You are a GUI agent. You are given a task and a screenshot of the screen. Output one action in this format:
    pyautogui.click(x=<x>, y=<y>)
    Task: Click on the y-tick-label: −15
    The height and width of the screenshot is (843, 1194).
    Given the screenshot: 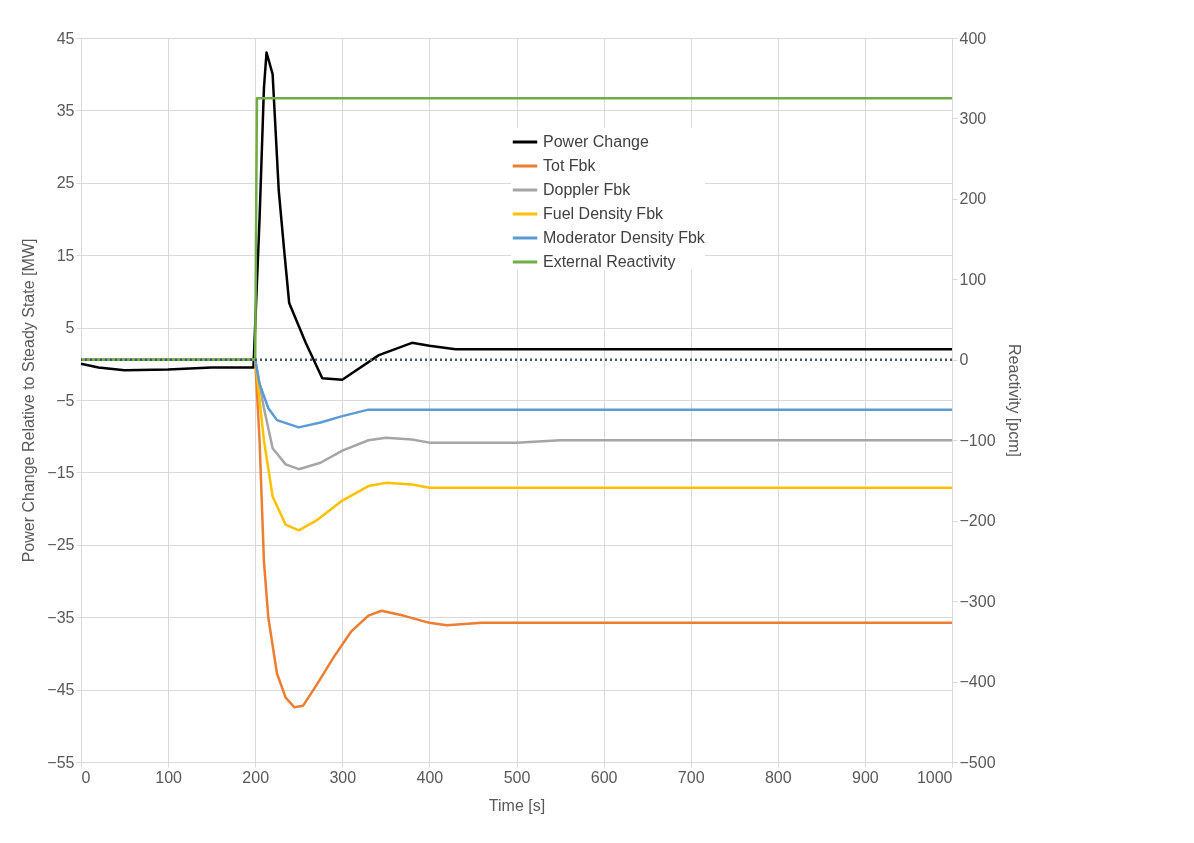 What is the action you would take?
    pyautogui.click(x=61, y=472)
    